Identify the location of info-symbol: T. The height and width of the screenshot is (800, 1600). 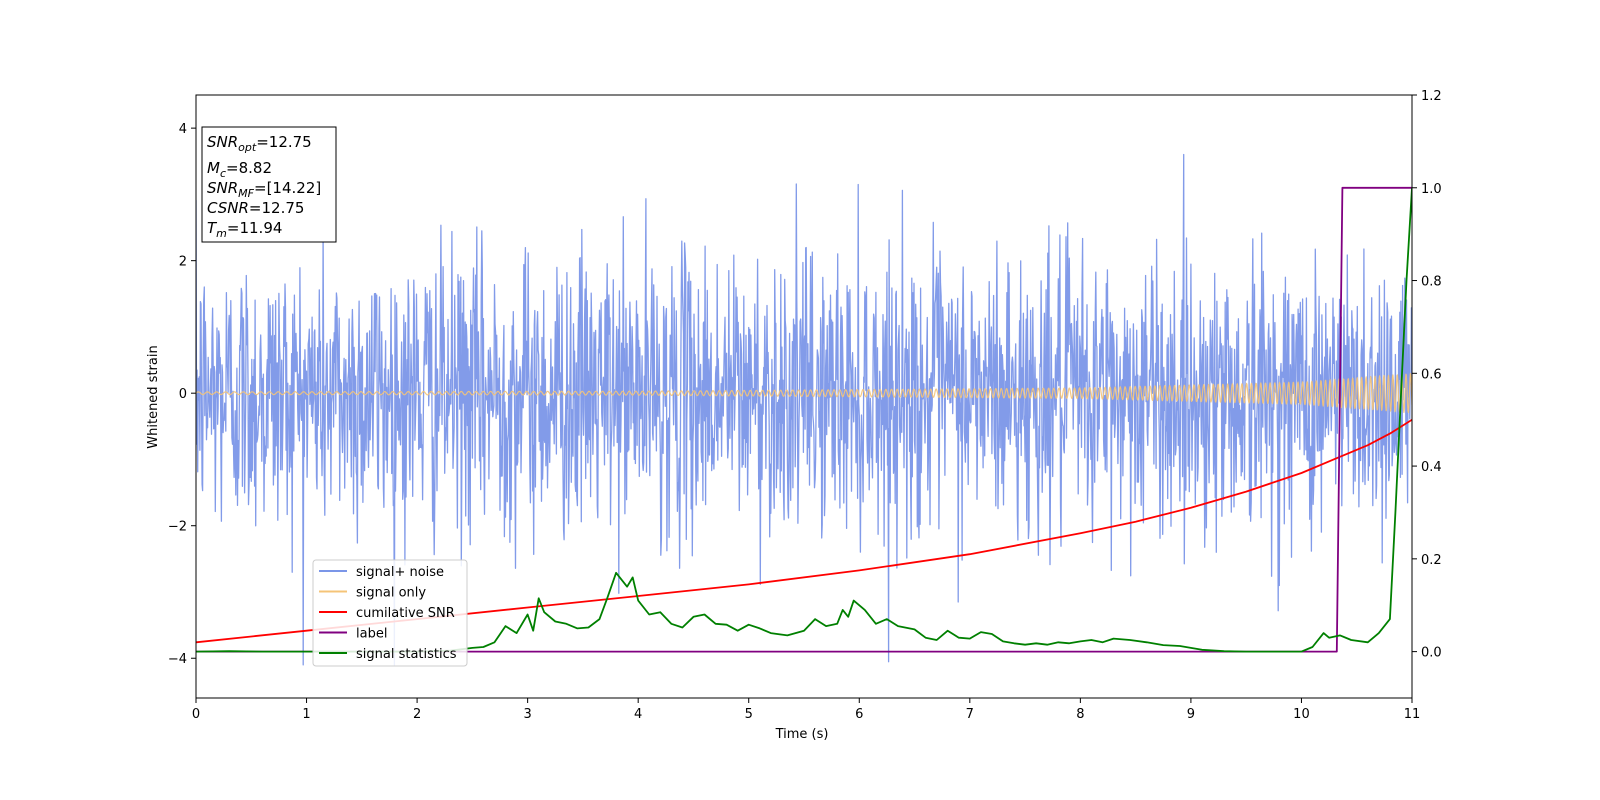
(212, 228).